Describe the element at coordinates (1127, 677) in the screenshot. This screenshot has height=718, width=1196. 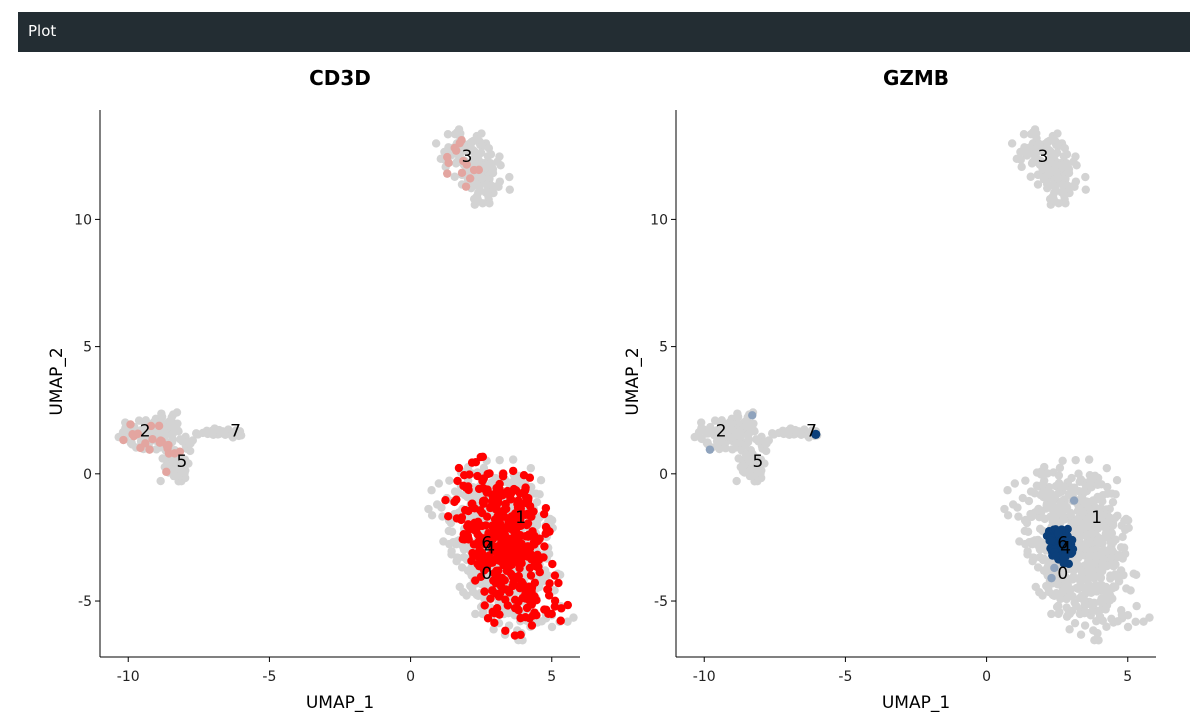
I see `x-tick-label: 5` at that location.